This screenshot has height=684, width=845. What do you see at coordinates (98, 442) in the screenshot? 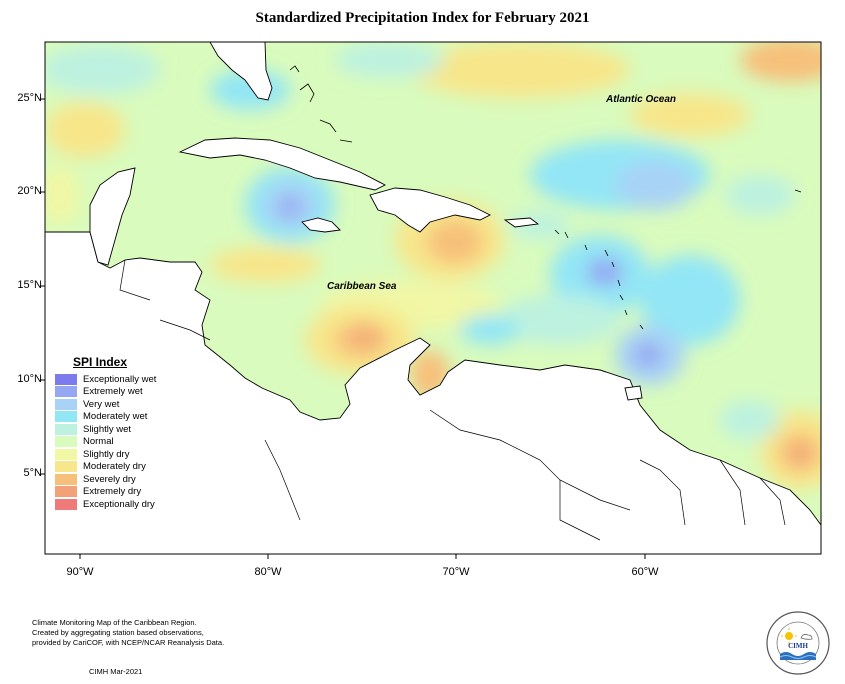
I see `legend-label: Normal` at bounding box center [98, 442].